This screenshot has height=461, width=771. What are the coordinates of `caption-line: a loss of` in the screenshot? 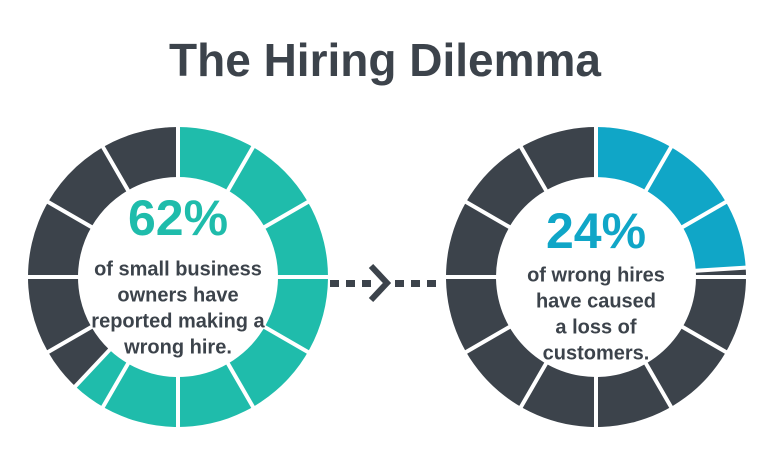 It's located at (595, 327).